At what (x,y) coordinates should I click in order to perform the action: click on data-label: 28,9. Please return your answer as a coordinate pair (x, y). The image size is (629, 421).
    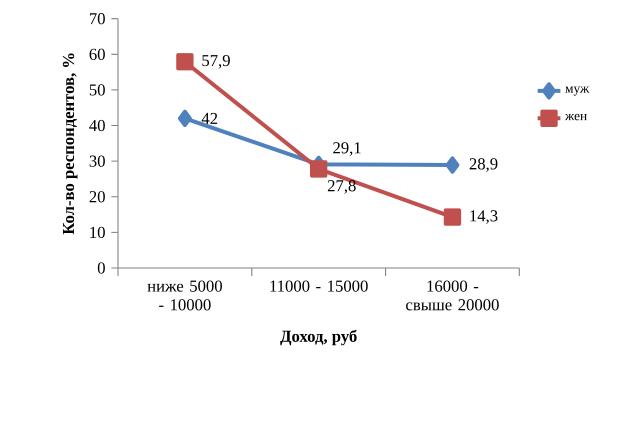
    Looking at the image, I should click on (484, 165).